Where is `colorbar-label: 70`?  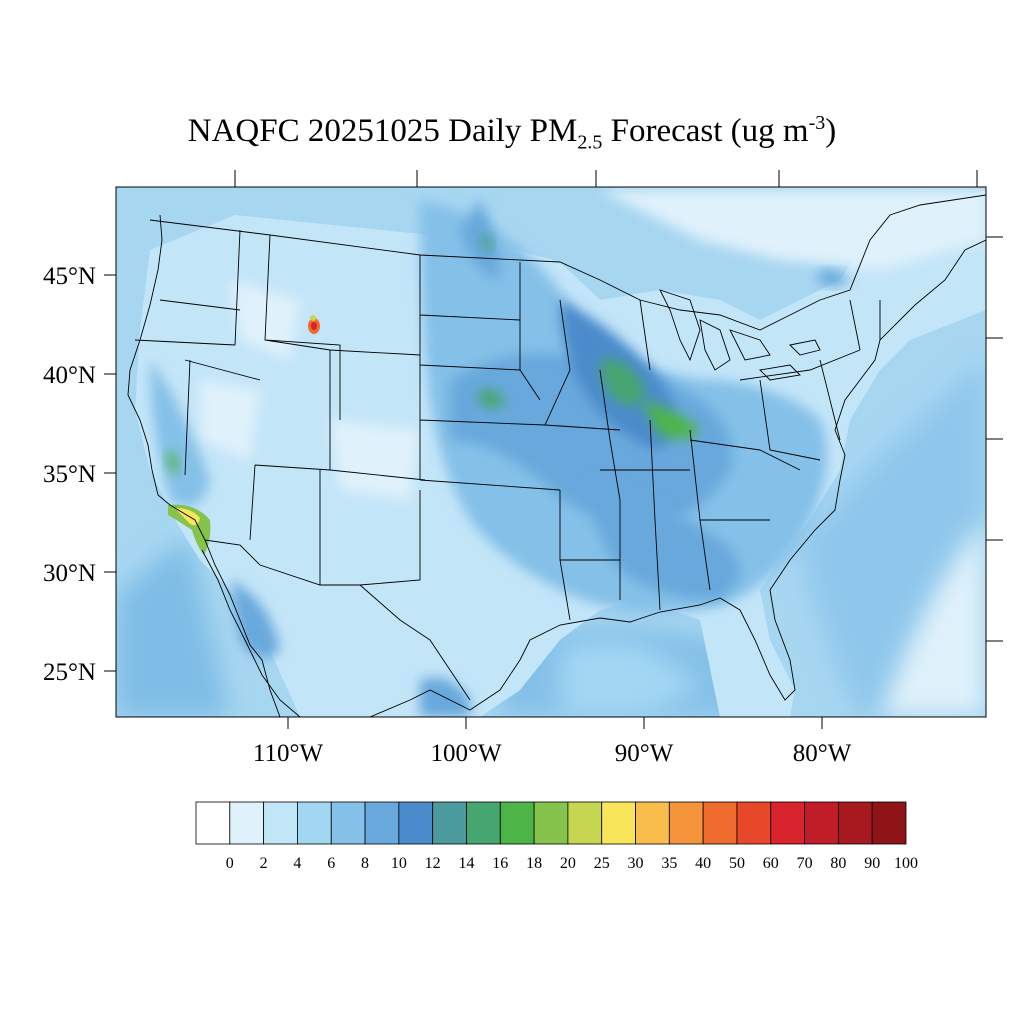
colorbar-label: 70 is located at coordinates (805, 863).